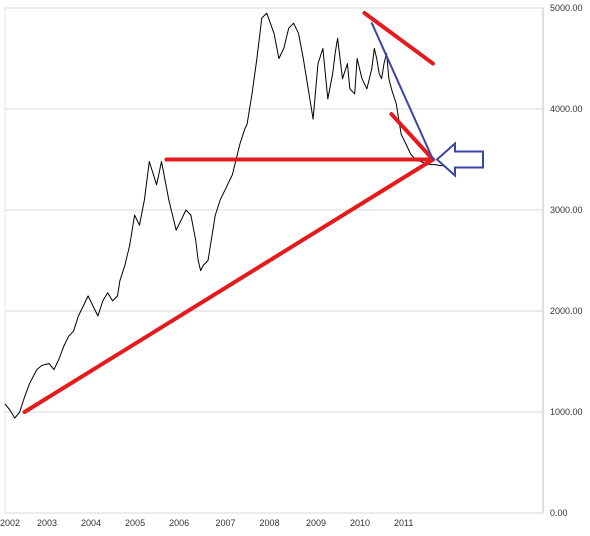  I want to click on y-tick-label: 5000.00, so click(566, 8).